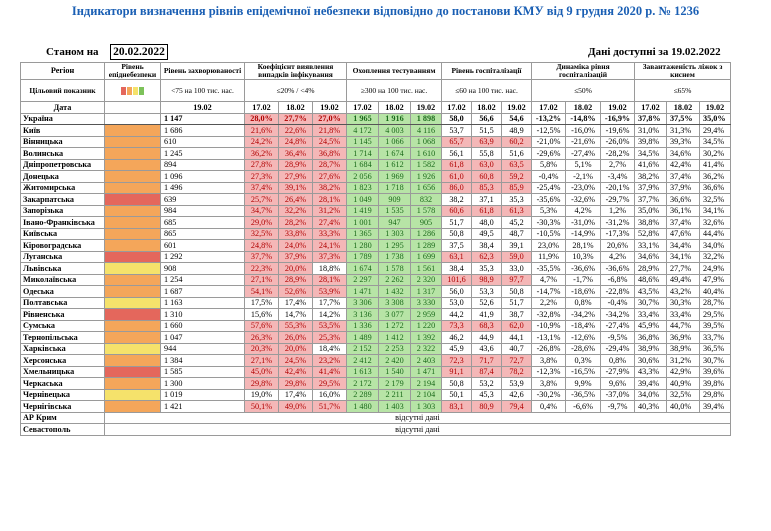  What do you see at coordinates (486, 210) in the screenshot?
I see `hosp-value: 61,8` at bounding box center [486, 210].